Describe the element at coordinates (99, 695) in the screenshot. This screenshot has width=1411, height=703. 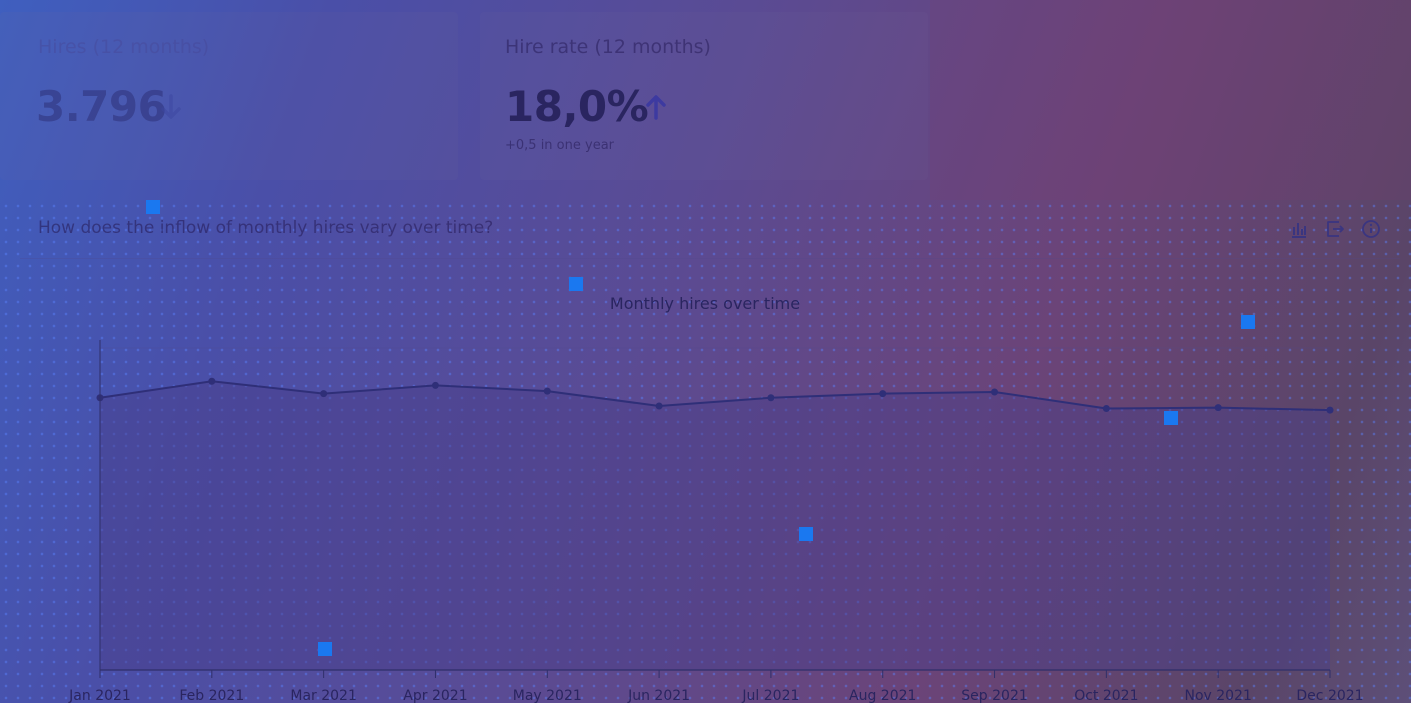
I see `x-tick-label: Jan 2021` at that location.